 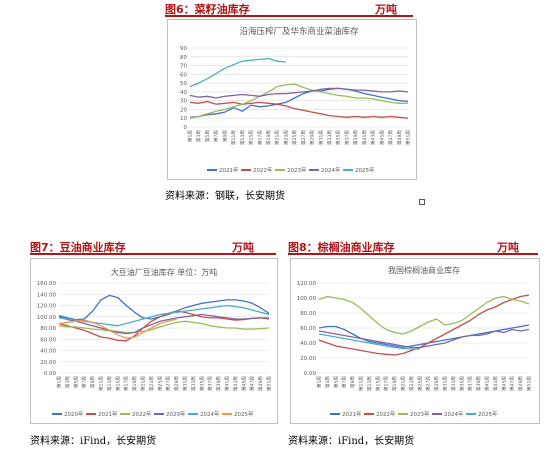 What do you see at coordinates (299, 102) in the screenshot?
I see `series-line-2021年` at bounding box center [299, 102].